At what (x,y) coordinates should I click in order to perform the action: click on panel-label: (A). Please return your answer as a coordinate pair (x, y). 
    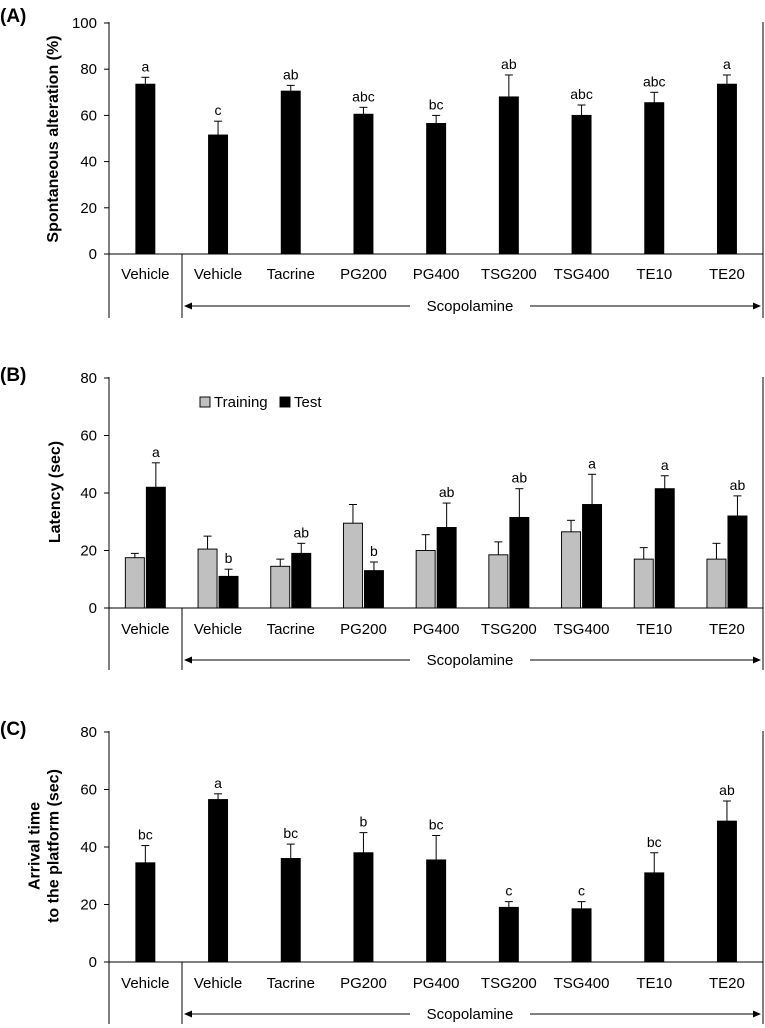
    Looking at the image, I should click on (13, 16).